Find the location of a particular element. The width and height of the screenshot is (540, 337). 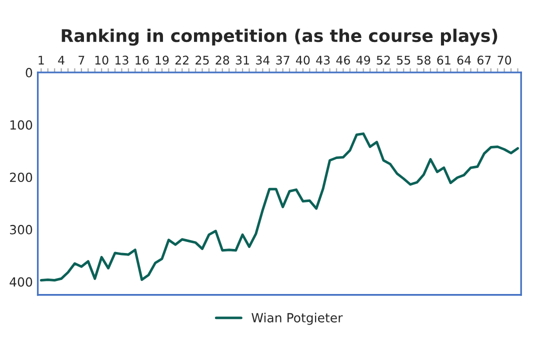

x-tick-label: 49 is located at coordinates (363, 60).